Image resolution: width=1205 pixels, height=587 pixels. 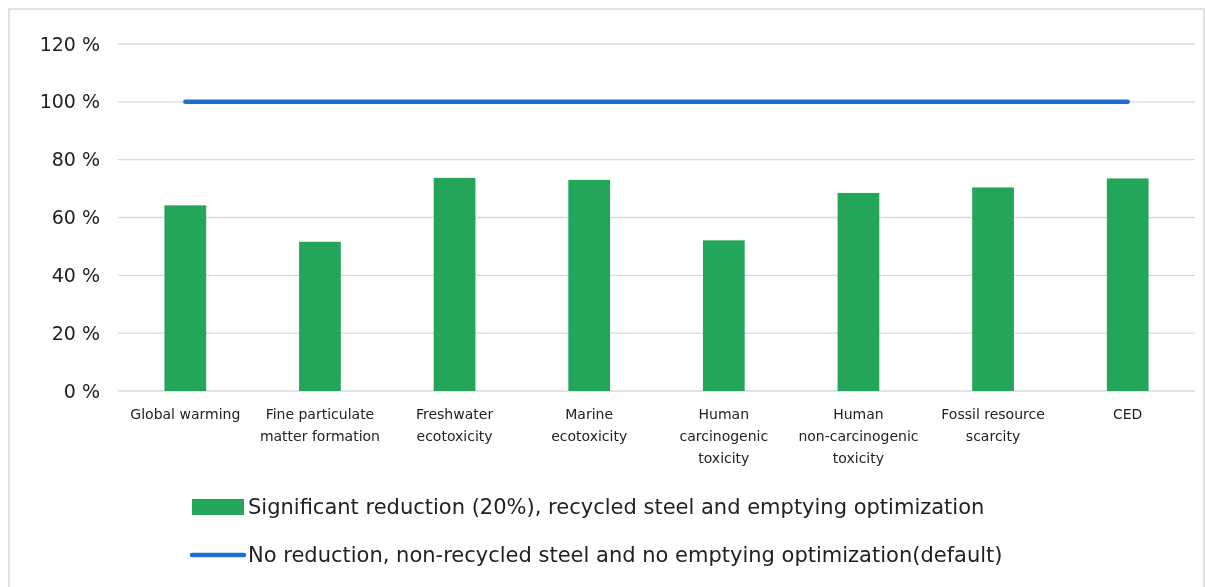 I want to click on x-tick-label: Human carcinogenic toxicity, so click(x=724, y=436).